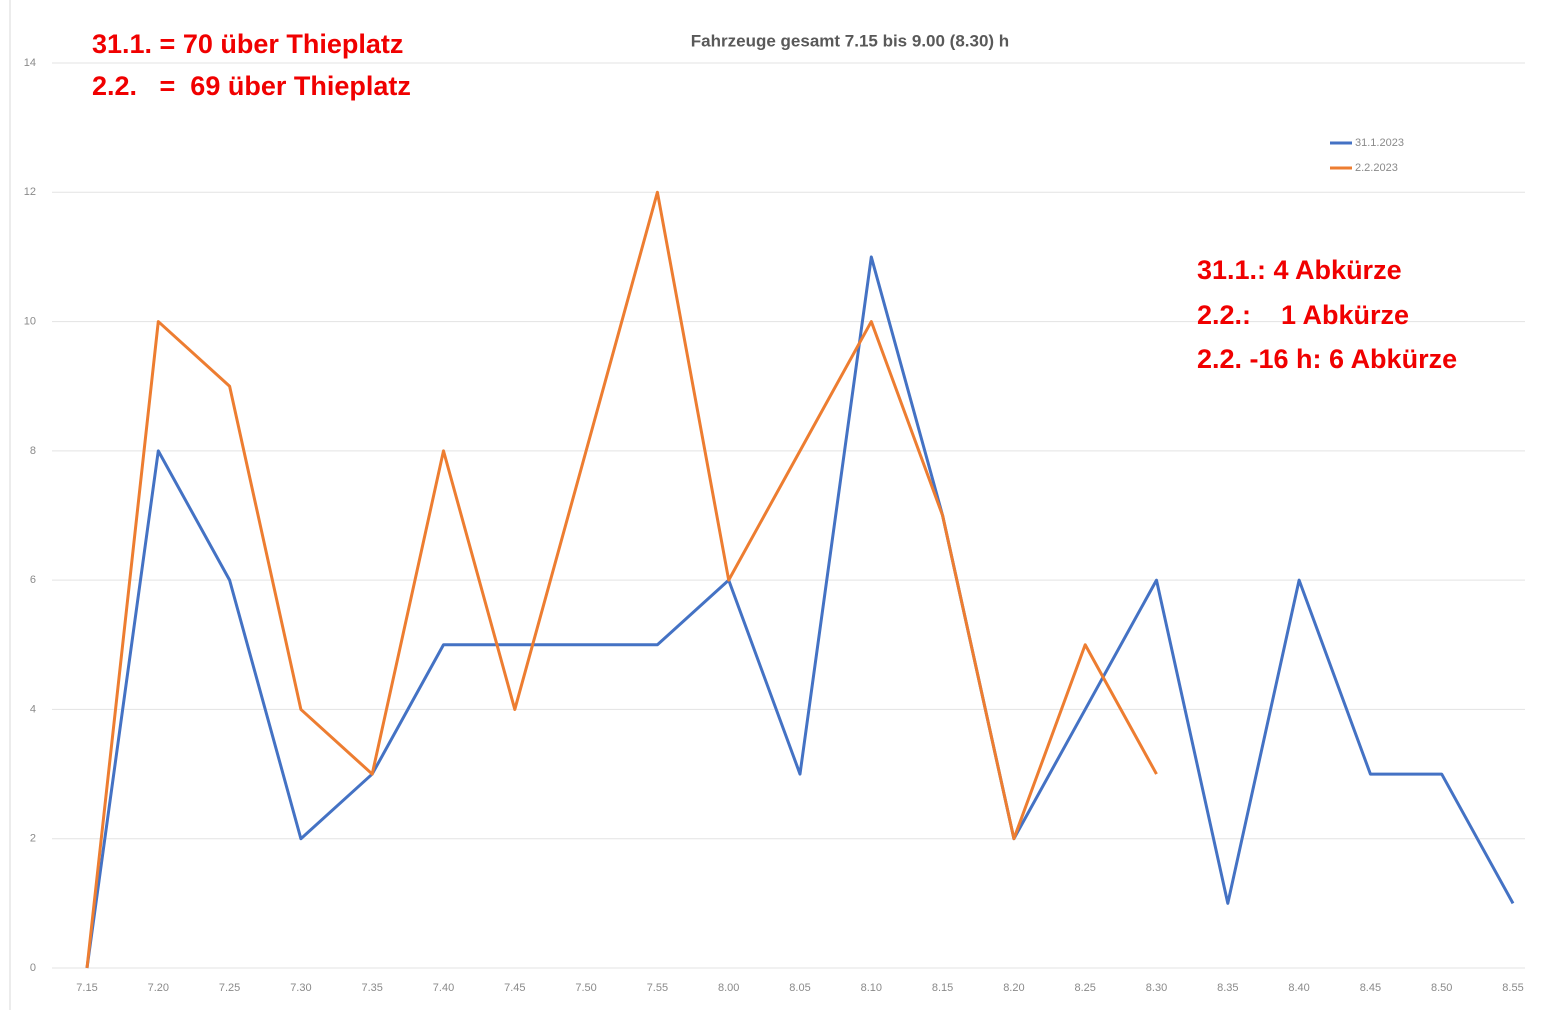 The image size is (1554, 1010). Describe the element at coordinates (30, 63) in the screenshot. I see `y-tick-label: 14` at that location.